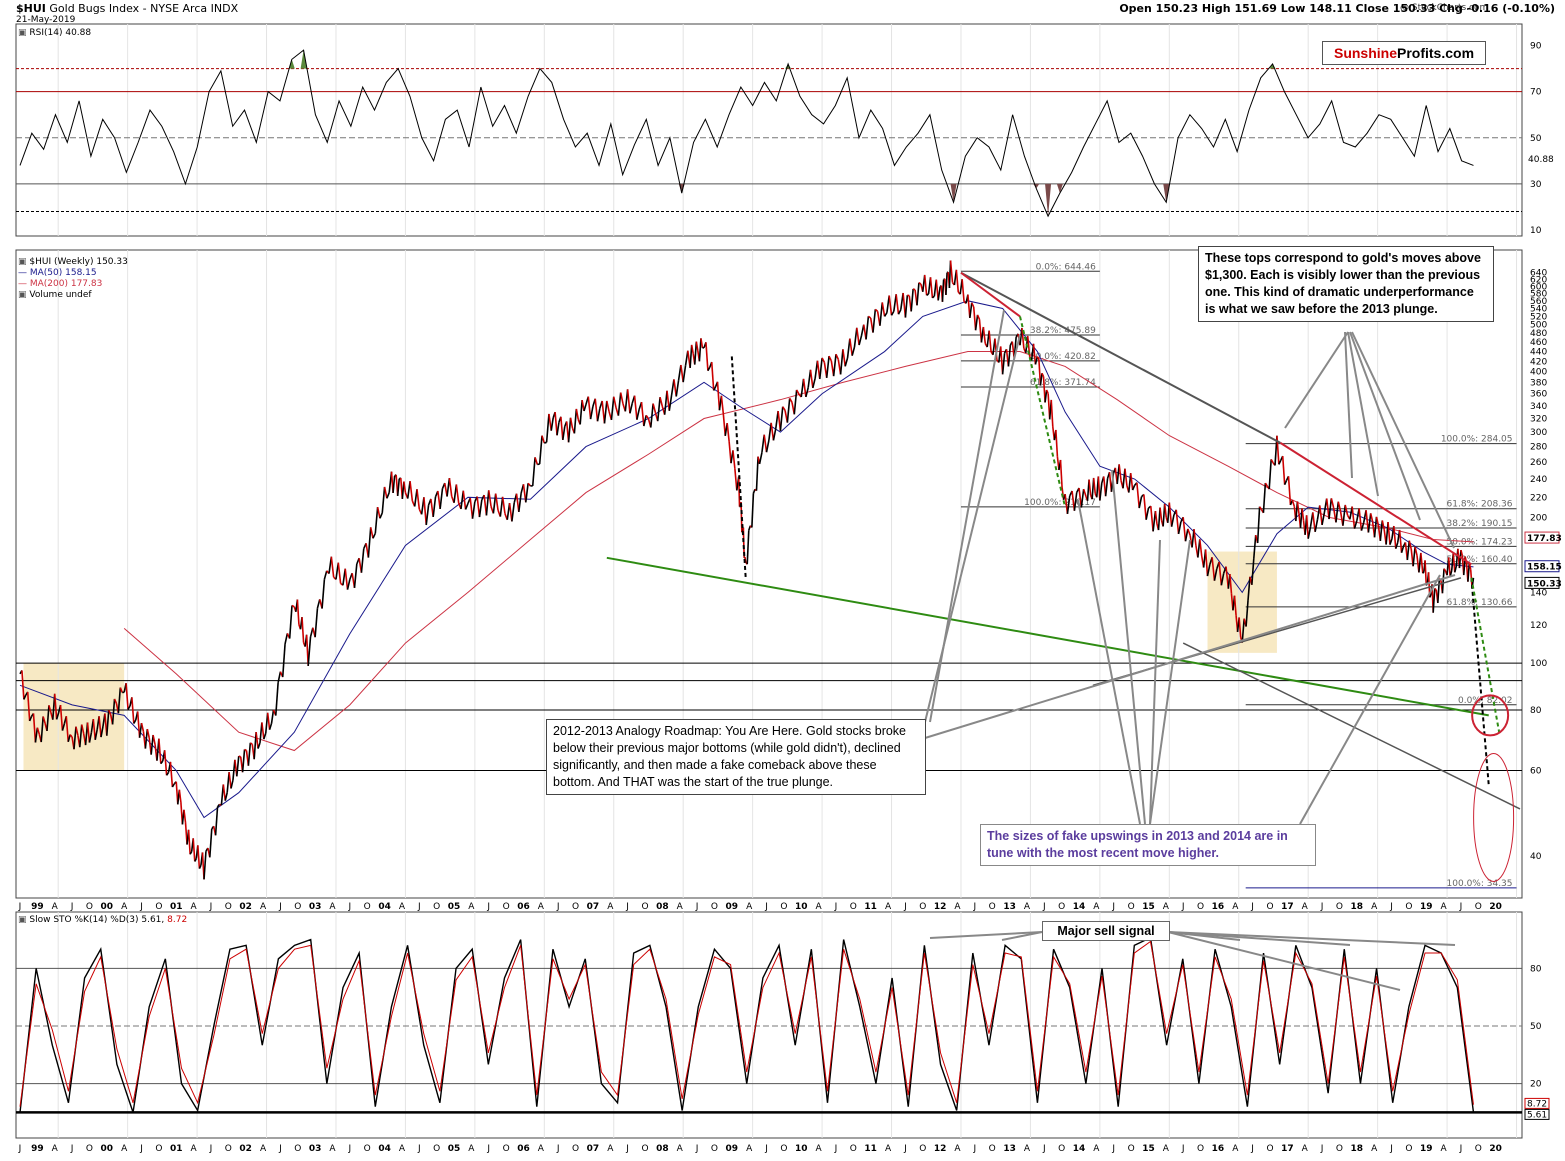 Image resolution: width=1565 pixels, height=1161 pixels. What do you see at coordinates (384, 1149) in the screenshot?
I see `sto-x-label: 04` at bounding box center [384, 1149].